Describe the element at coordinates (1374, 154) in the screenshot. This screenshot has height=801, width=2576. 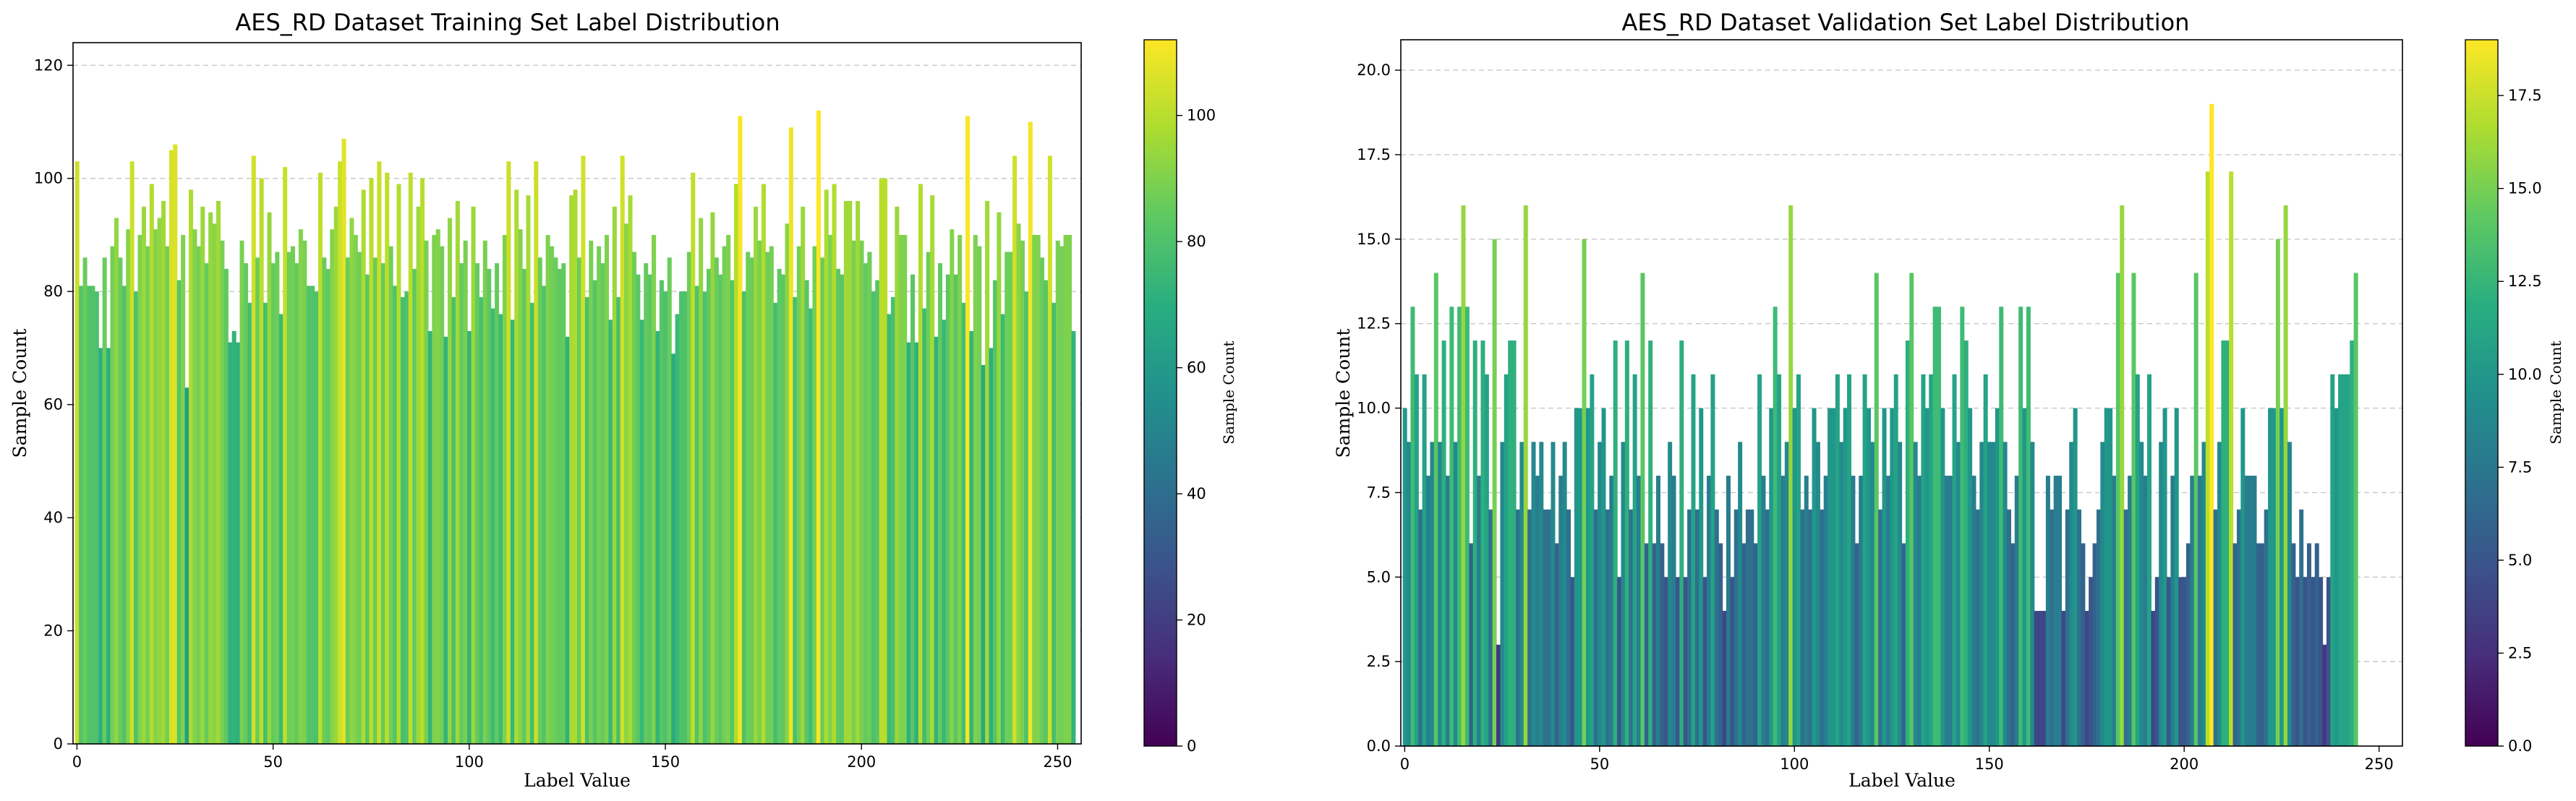
I see `y-tick-label: 17.5` at that location.